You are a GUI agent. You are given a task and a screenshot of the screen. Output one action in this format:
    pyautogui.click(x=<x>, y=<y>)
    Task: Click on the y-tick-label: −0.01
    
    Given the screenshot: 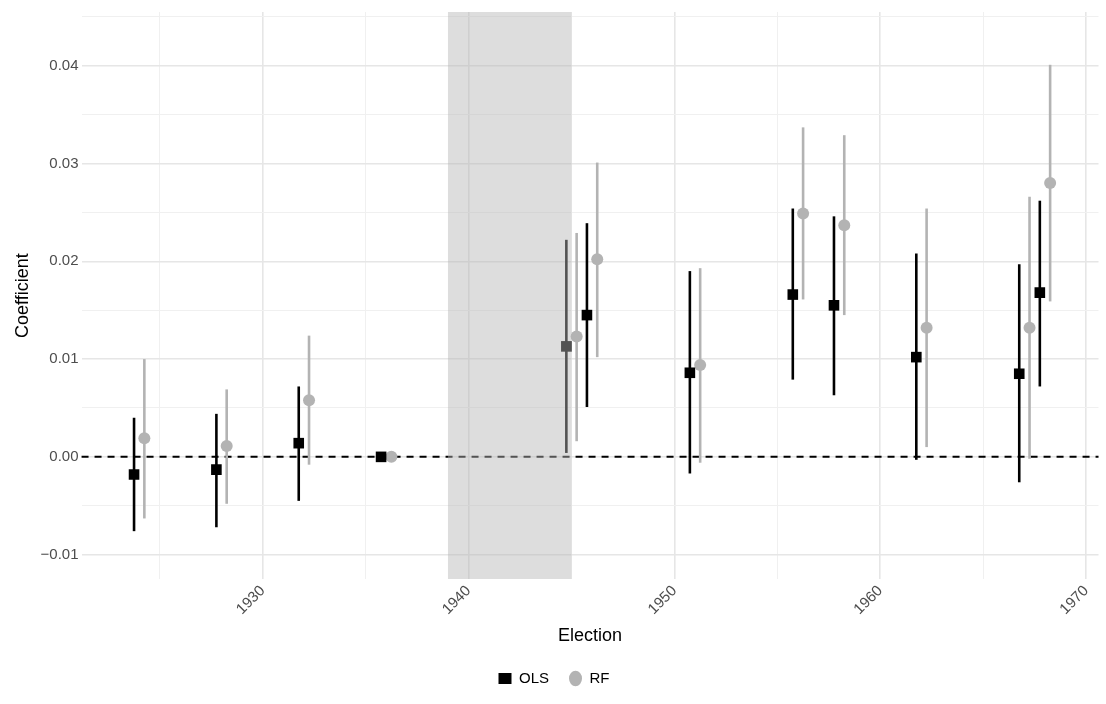 What is the action you would take?
    pyautogui.click(x=59, y=553)
    